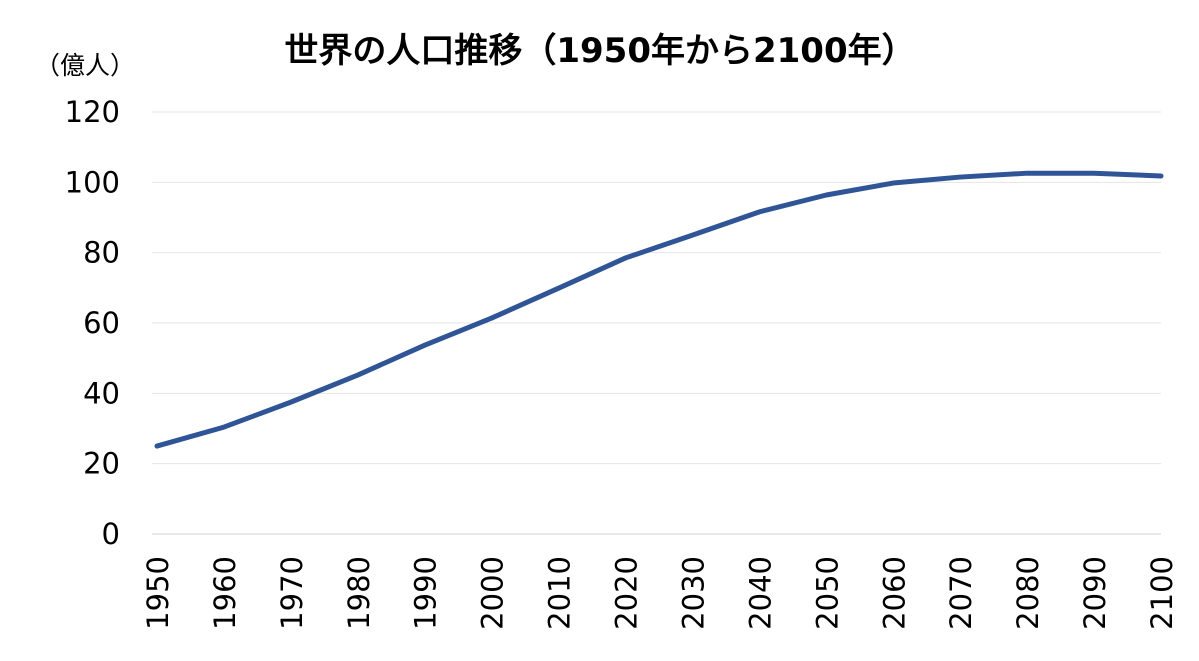 This screenshot has width=1199, height=661. Describe the element at coordinates (101, 464) in the screenshot. I see `y-tick-label: 20` at that location.